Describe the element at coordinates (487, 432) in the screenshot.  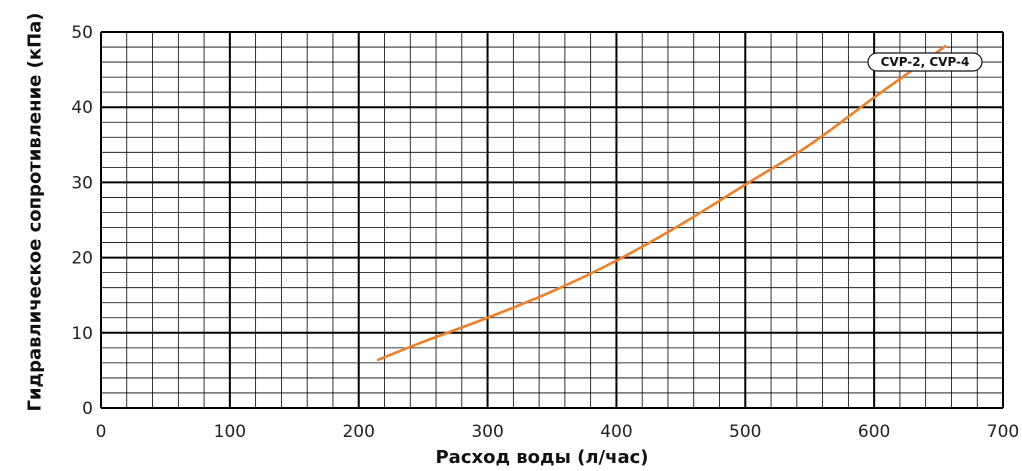
I see `x-tick-label: 300` at that location.